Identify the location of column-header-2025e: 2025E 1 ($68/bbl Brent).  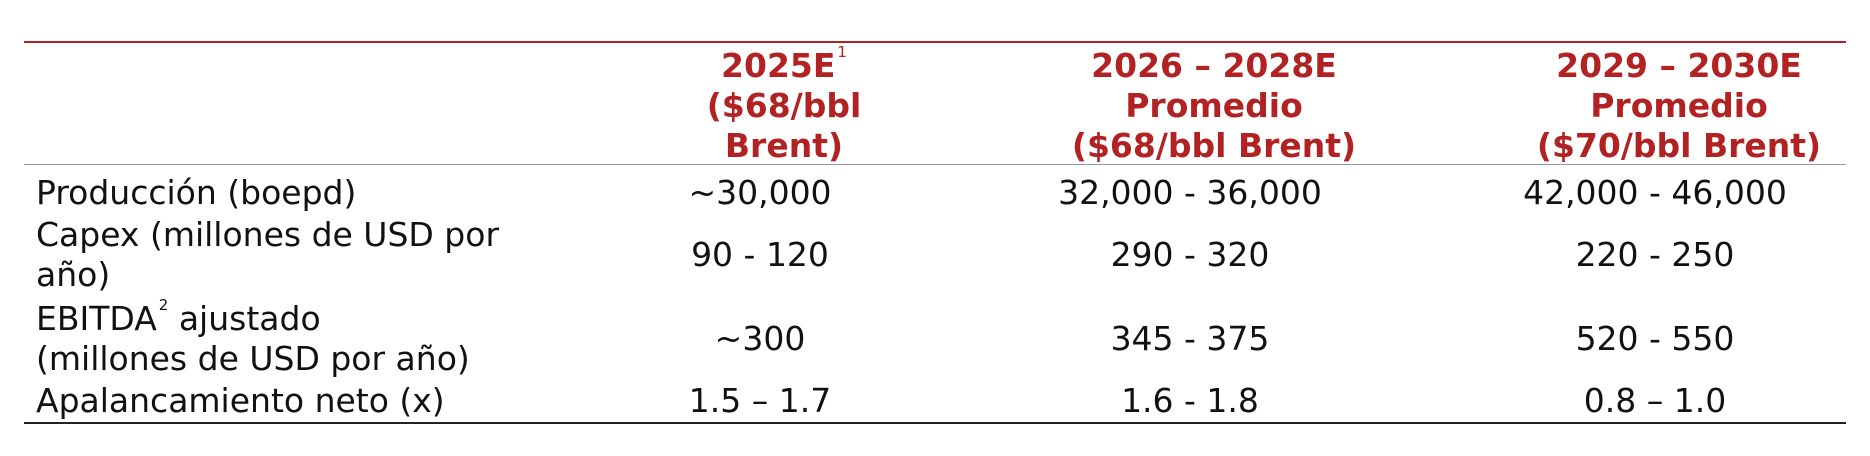
(784, 104).